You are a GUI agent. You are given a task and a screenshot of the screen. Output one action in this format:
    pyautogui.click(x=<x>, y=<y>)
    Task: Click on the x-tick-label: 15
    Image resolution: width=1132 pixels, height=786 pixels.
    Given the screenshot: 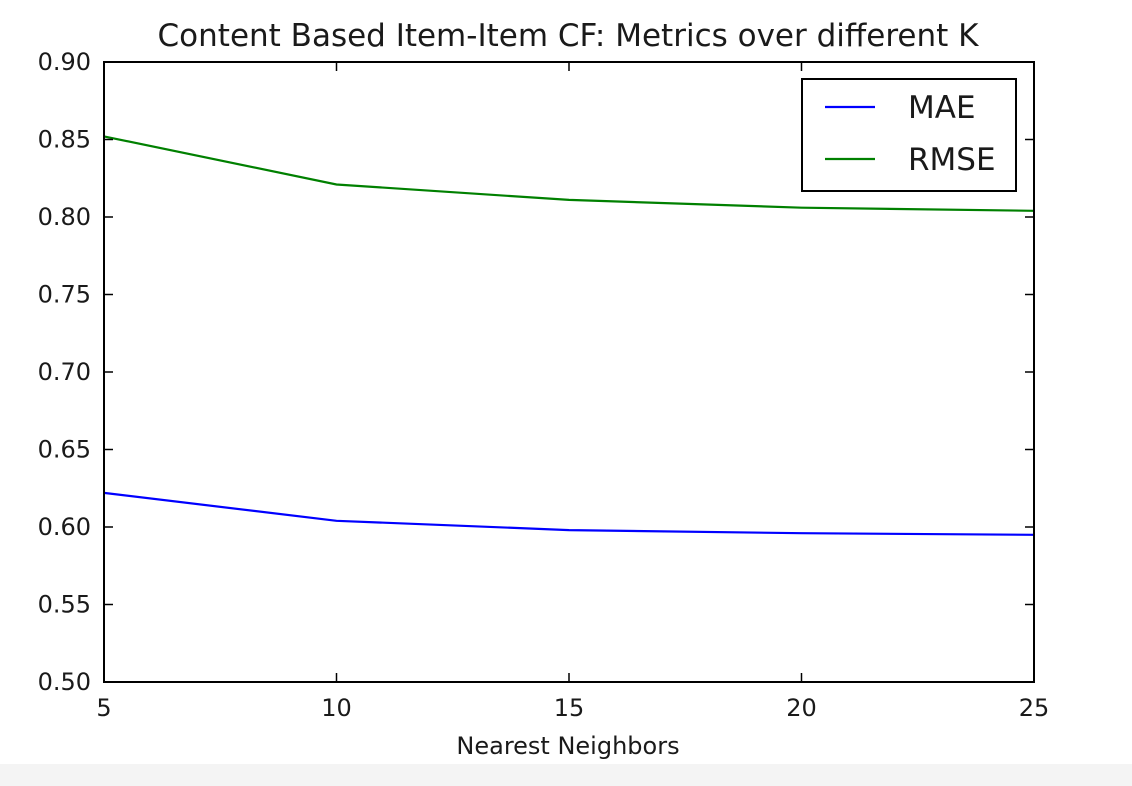 What is the action you would take?
    pyautogui.click(x=569, y=708)
    